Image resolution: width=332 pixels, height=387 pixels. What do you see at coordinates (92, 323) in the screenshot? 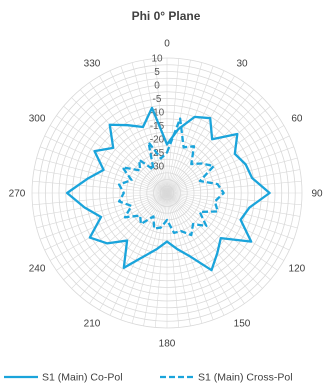
I see `angular-tick-label: 210` at bounding box center [92, 323].